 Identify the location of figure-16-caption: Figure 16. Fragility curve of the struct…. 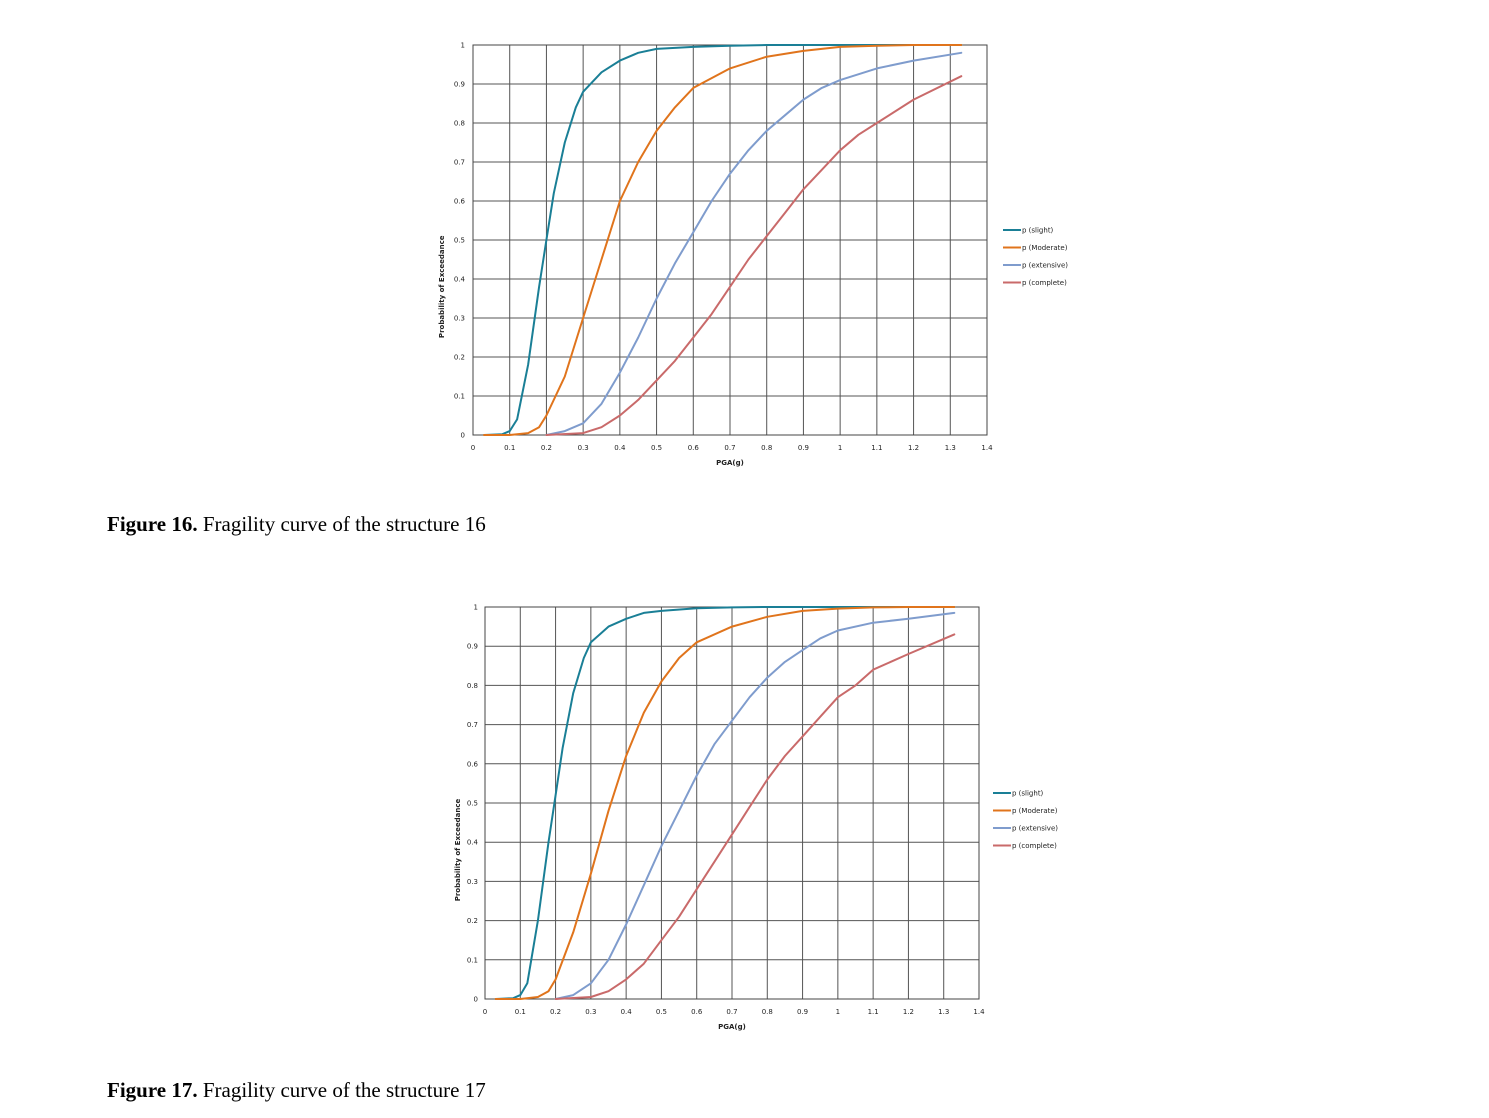
(296, 524).